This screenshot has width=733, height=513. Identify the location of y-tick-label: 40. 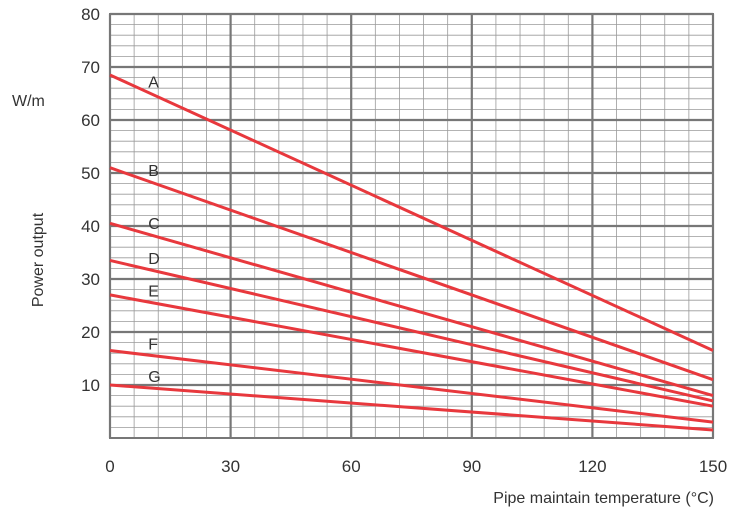
(90, 226).